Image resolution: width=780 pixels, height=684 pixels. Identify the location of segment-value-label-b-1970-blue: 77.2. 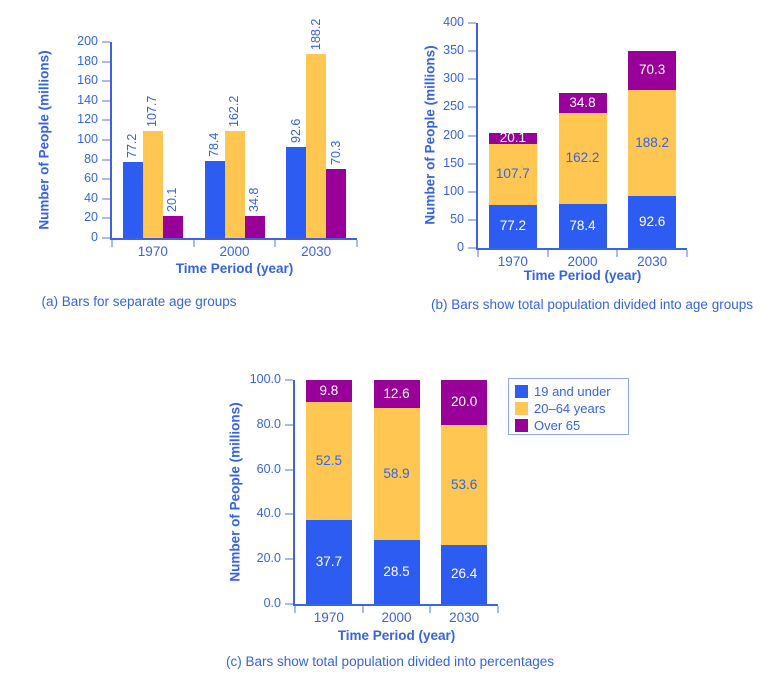
(512, 226).